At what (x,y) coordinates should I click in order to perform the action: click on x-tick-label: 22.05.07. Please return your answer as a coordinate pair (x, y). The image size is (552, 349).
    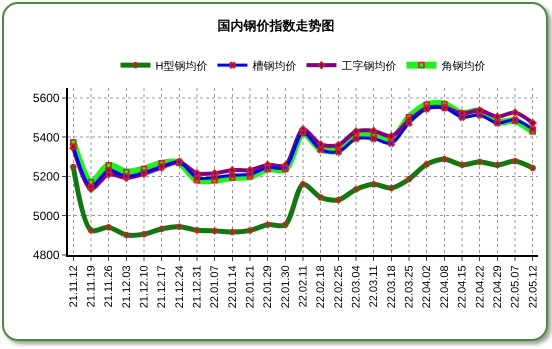
    Looking at the image, I should click on (516, 286).